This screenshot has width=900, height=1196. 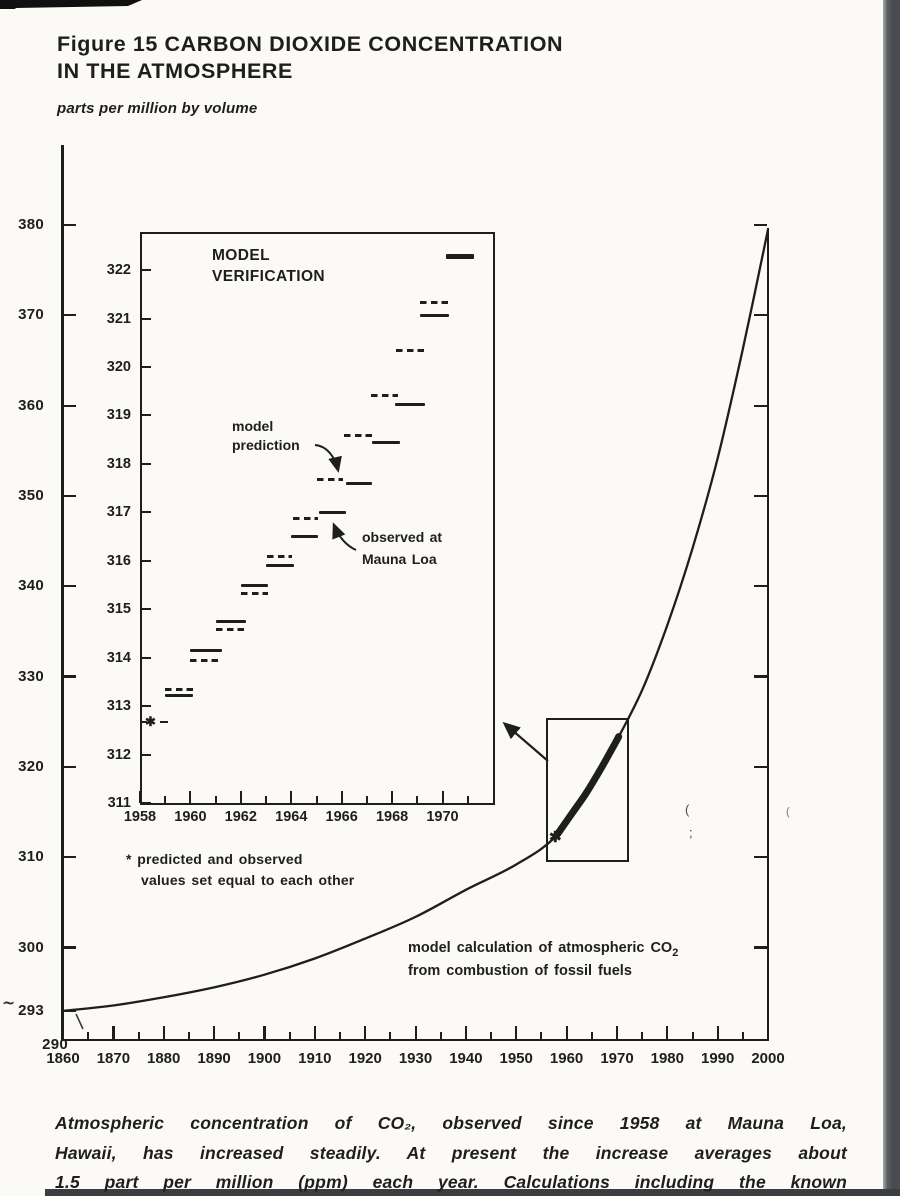 What do you see at coordinates (540, 948) in the screenshot?
I see `annotation-text: model calculation of atmospheric CO` at bounding box center [540, 948].